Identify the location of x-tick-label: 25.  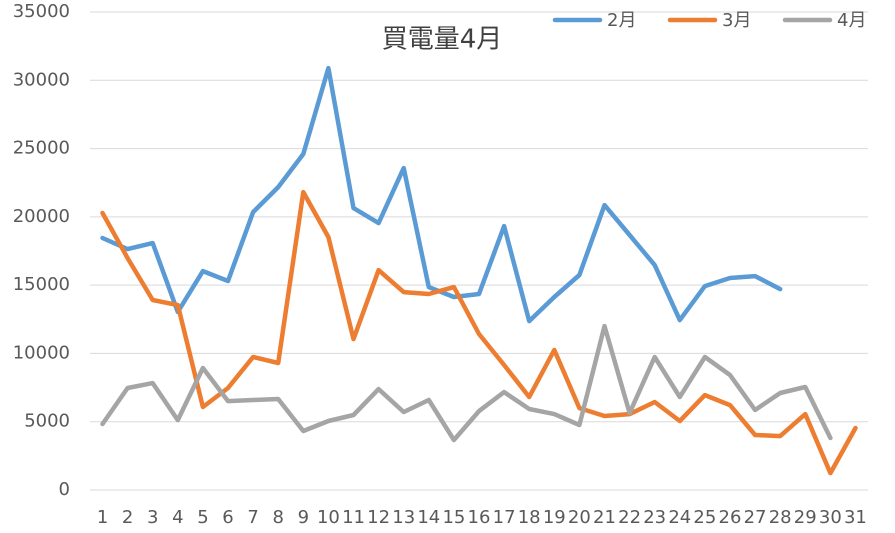
(704, 517).